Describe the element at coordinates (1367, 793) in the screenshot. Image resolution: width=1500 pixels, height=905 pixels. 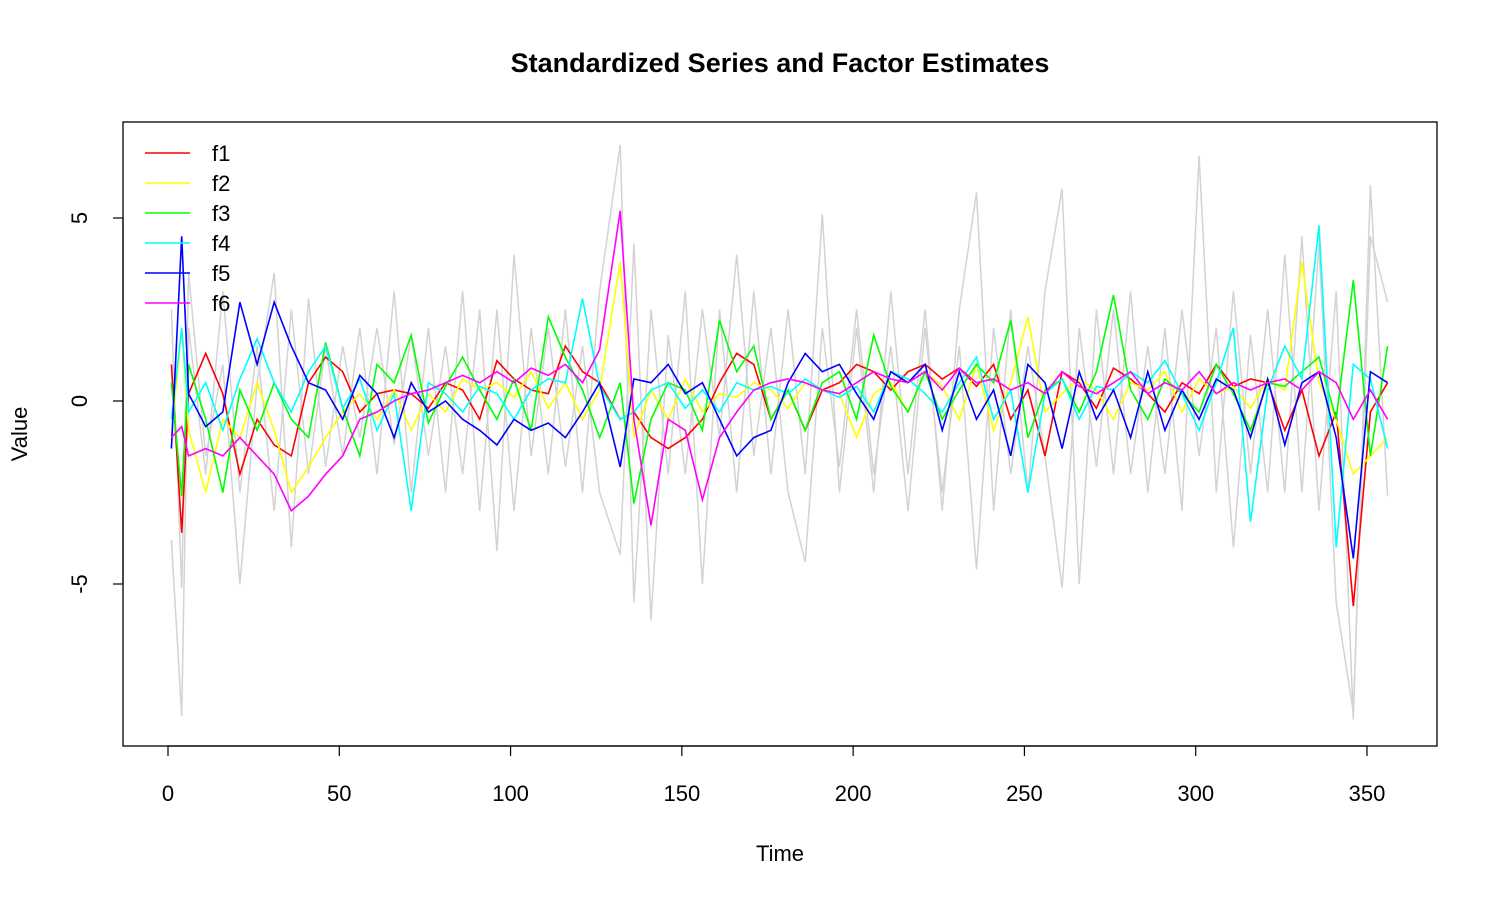
I see `x-tick-label: 350` at that location.